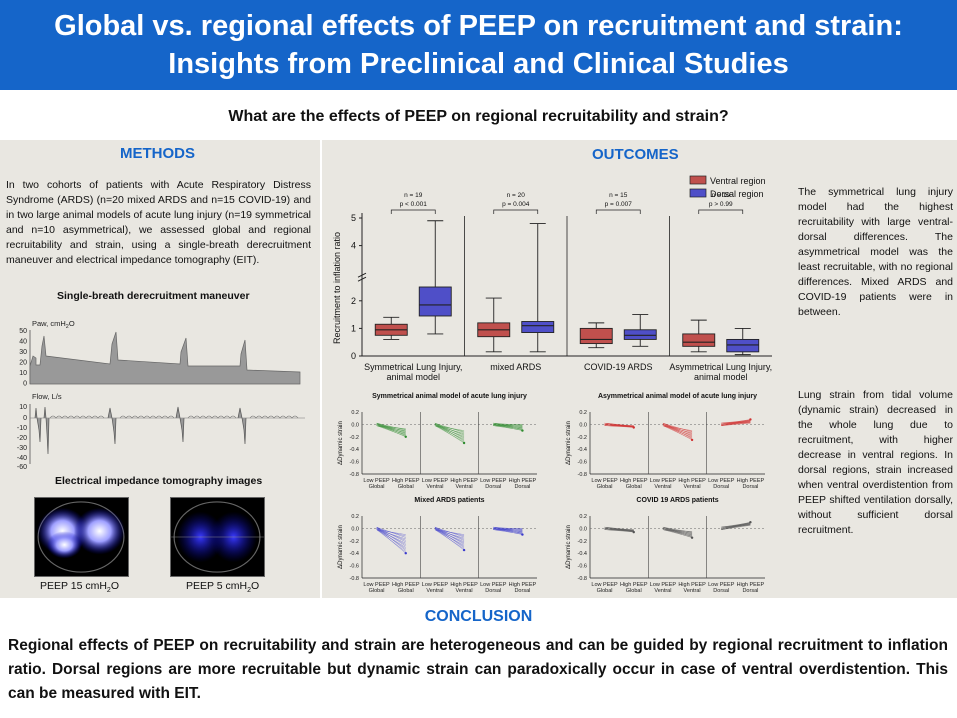  I want to click on eit2-caption: PEEP 5 cmH2O, so click(223, 587).